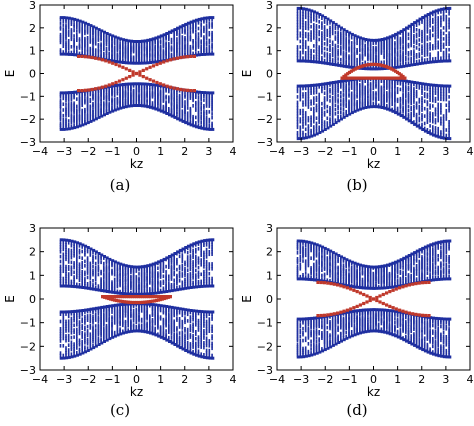  What do you see at coordinates (301, 151) in the screenshot?
I see `x-tick-label: −3` at bounding box center [301, 151].